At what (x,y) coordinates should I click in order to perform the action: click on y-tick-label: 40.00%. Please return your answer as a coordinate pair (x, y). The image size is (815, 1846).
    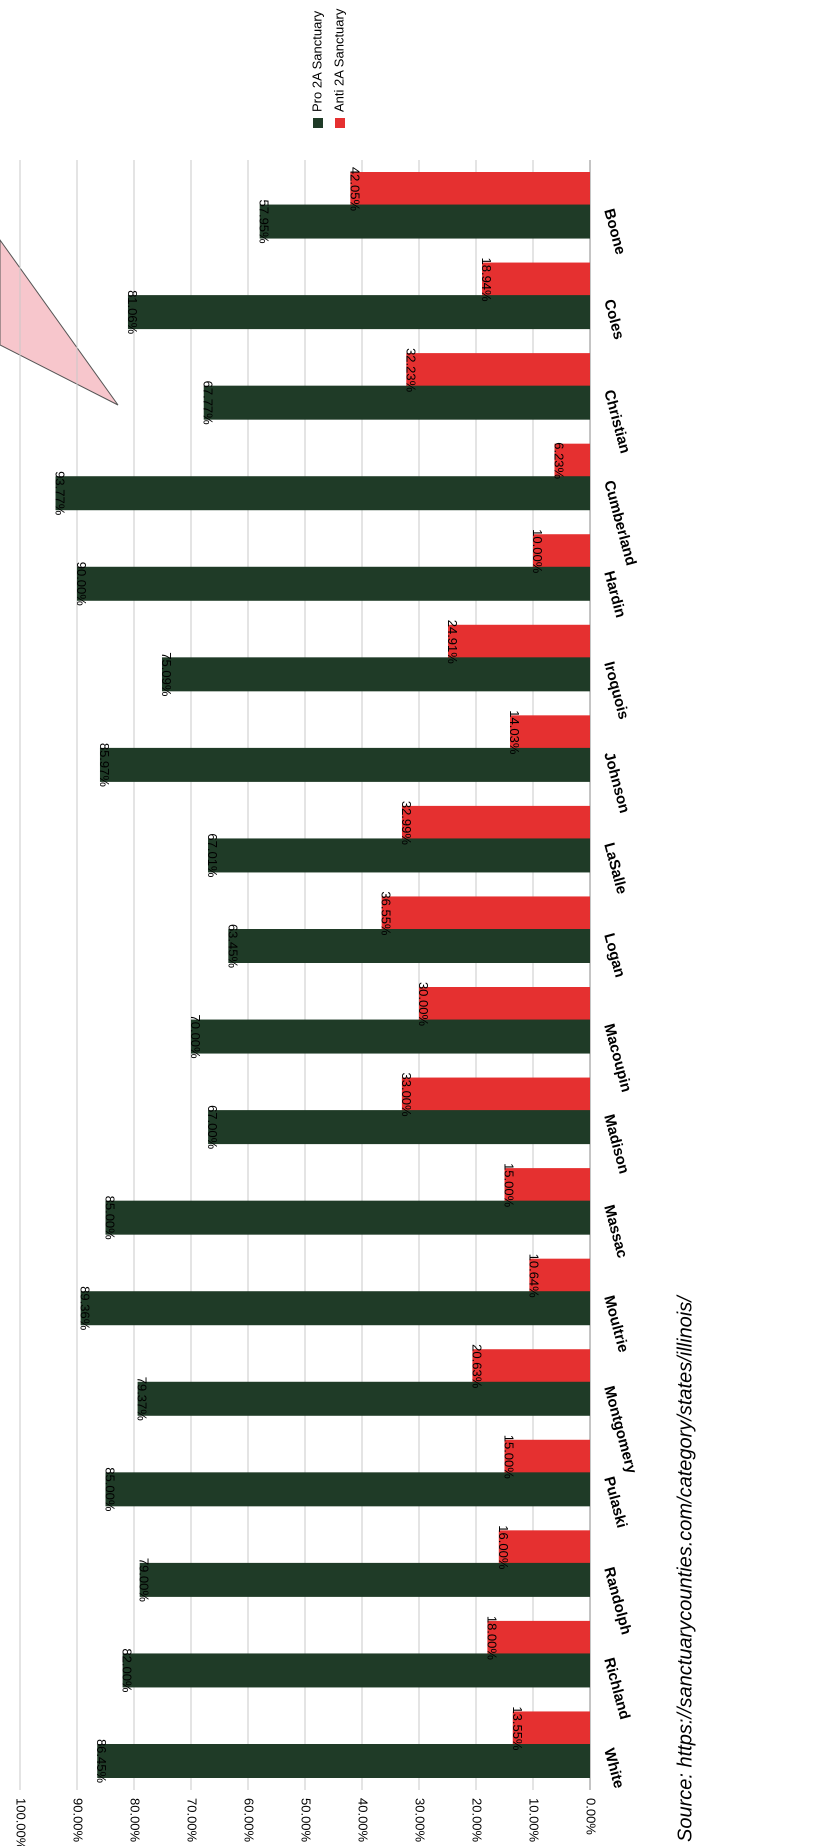
    Looking at the image, I should click on (363, 1820).